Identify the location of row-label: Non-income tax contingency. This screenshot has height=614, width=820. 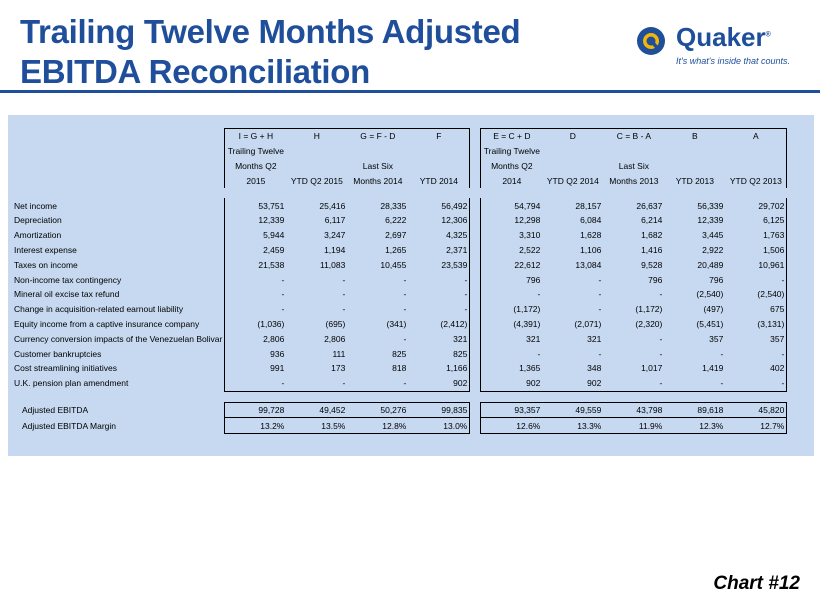
(68, 279).